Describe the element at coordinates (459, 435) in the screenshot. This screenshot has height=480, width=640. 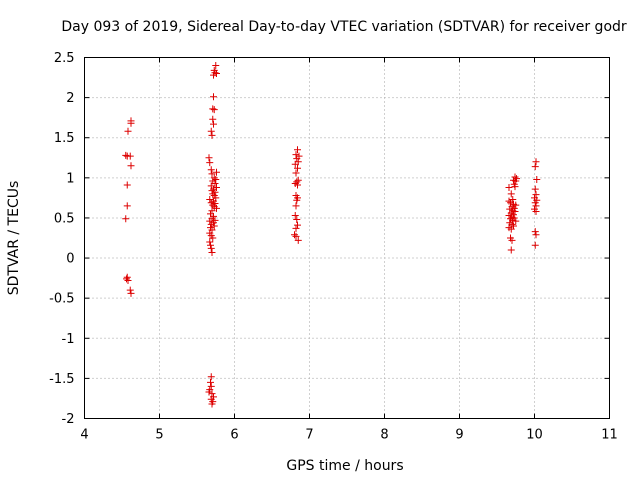
I see `x-tick-label: 9` at that location.